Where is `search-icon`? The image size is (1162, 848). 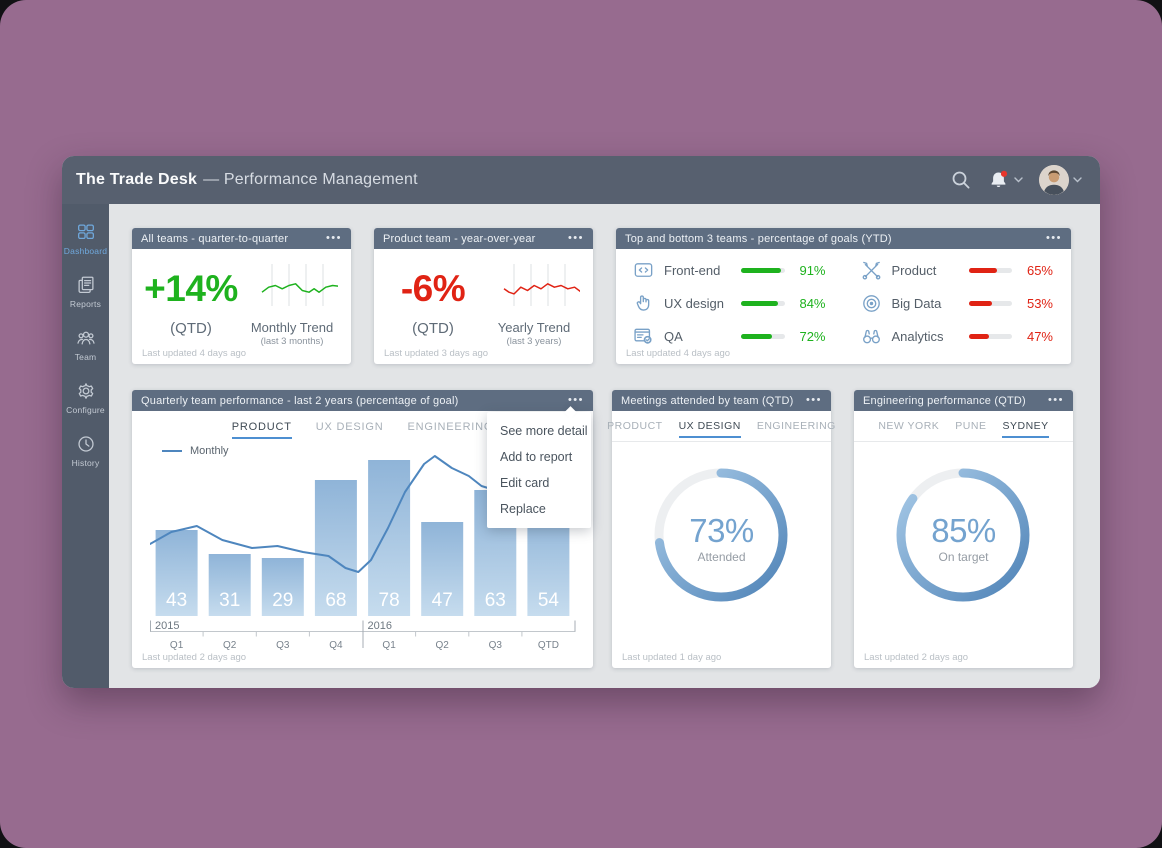
search-icon is located at coordinates (961, 180).